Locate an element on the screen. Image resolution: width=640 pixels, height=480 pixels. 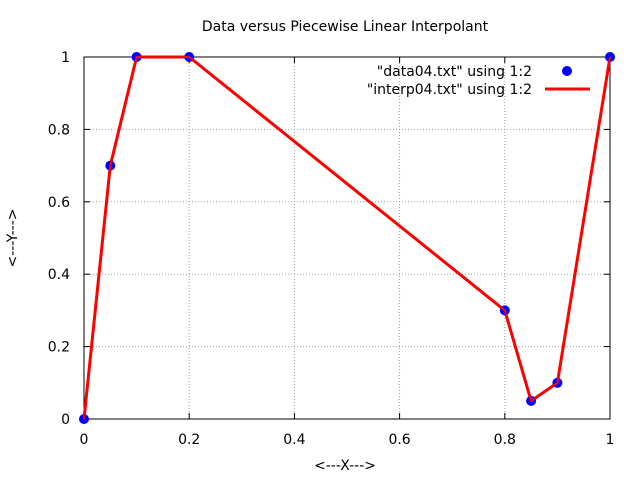
legend-label-data: "data04.txt" using 1:2 is located at coordinates (454, 72).